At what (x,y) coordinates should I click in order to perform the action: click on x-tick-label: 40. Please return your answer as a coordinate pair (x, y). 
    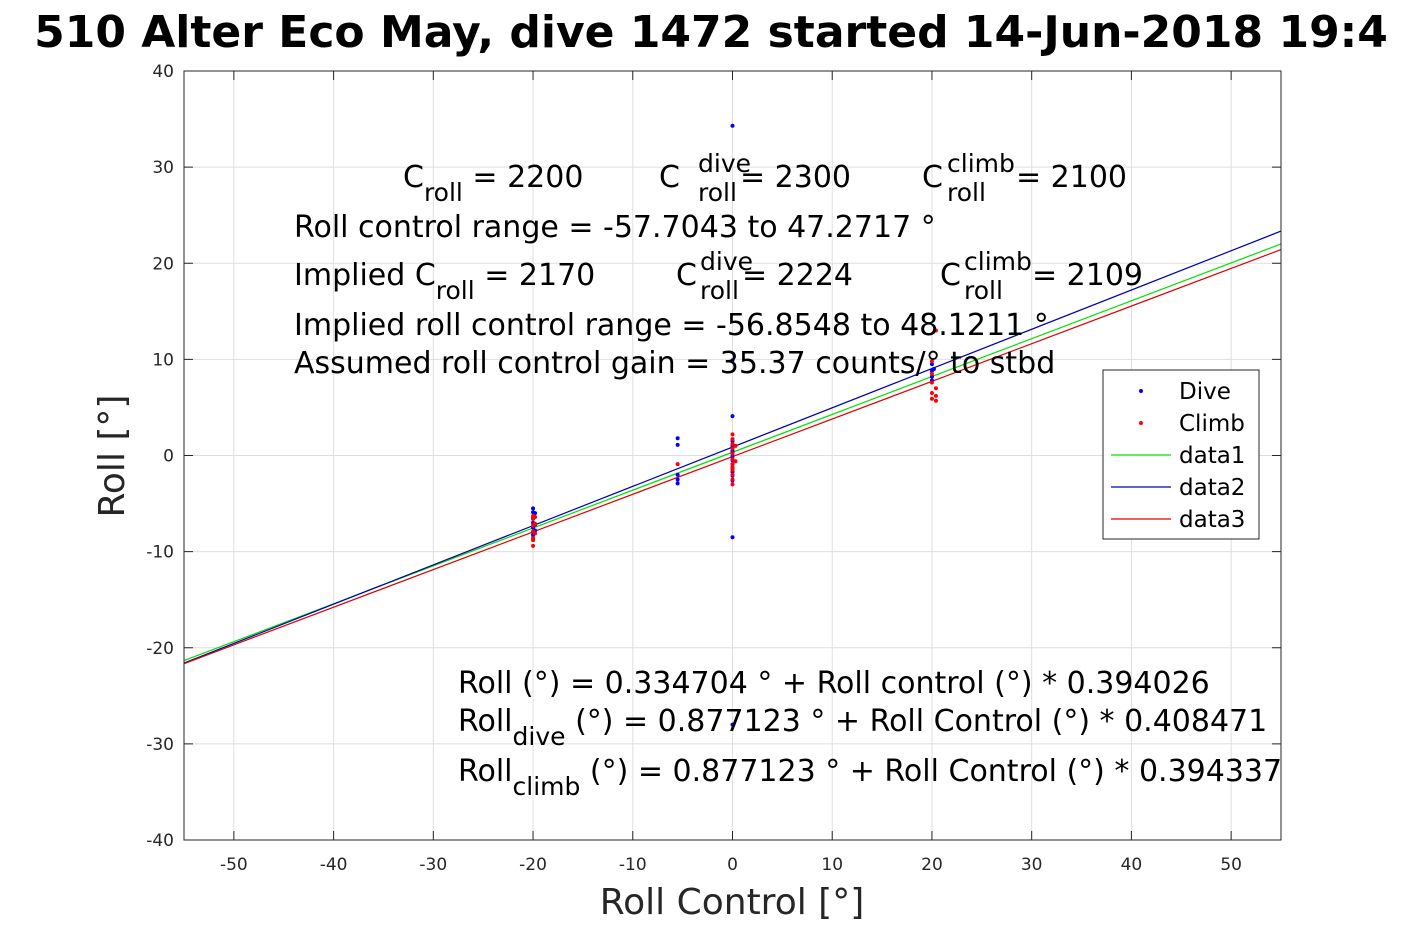
    Looking at the image, I should click on (1132, 865).